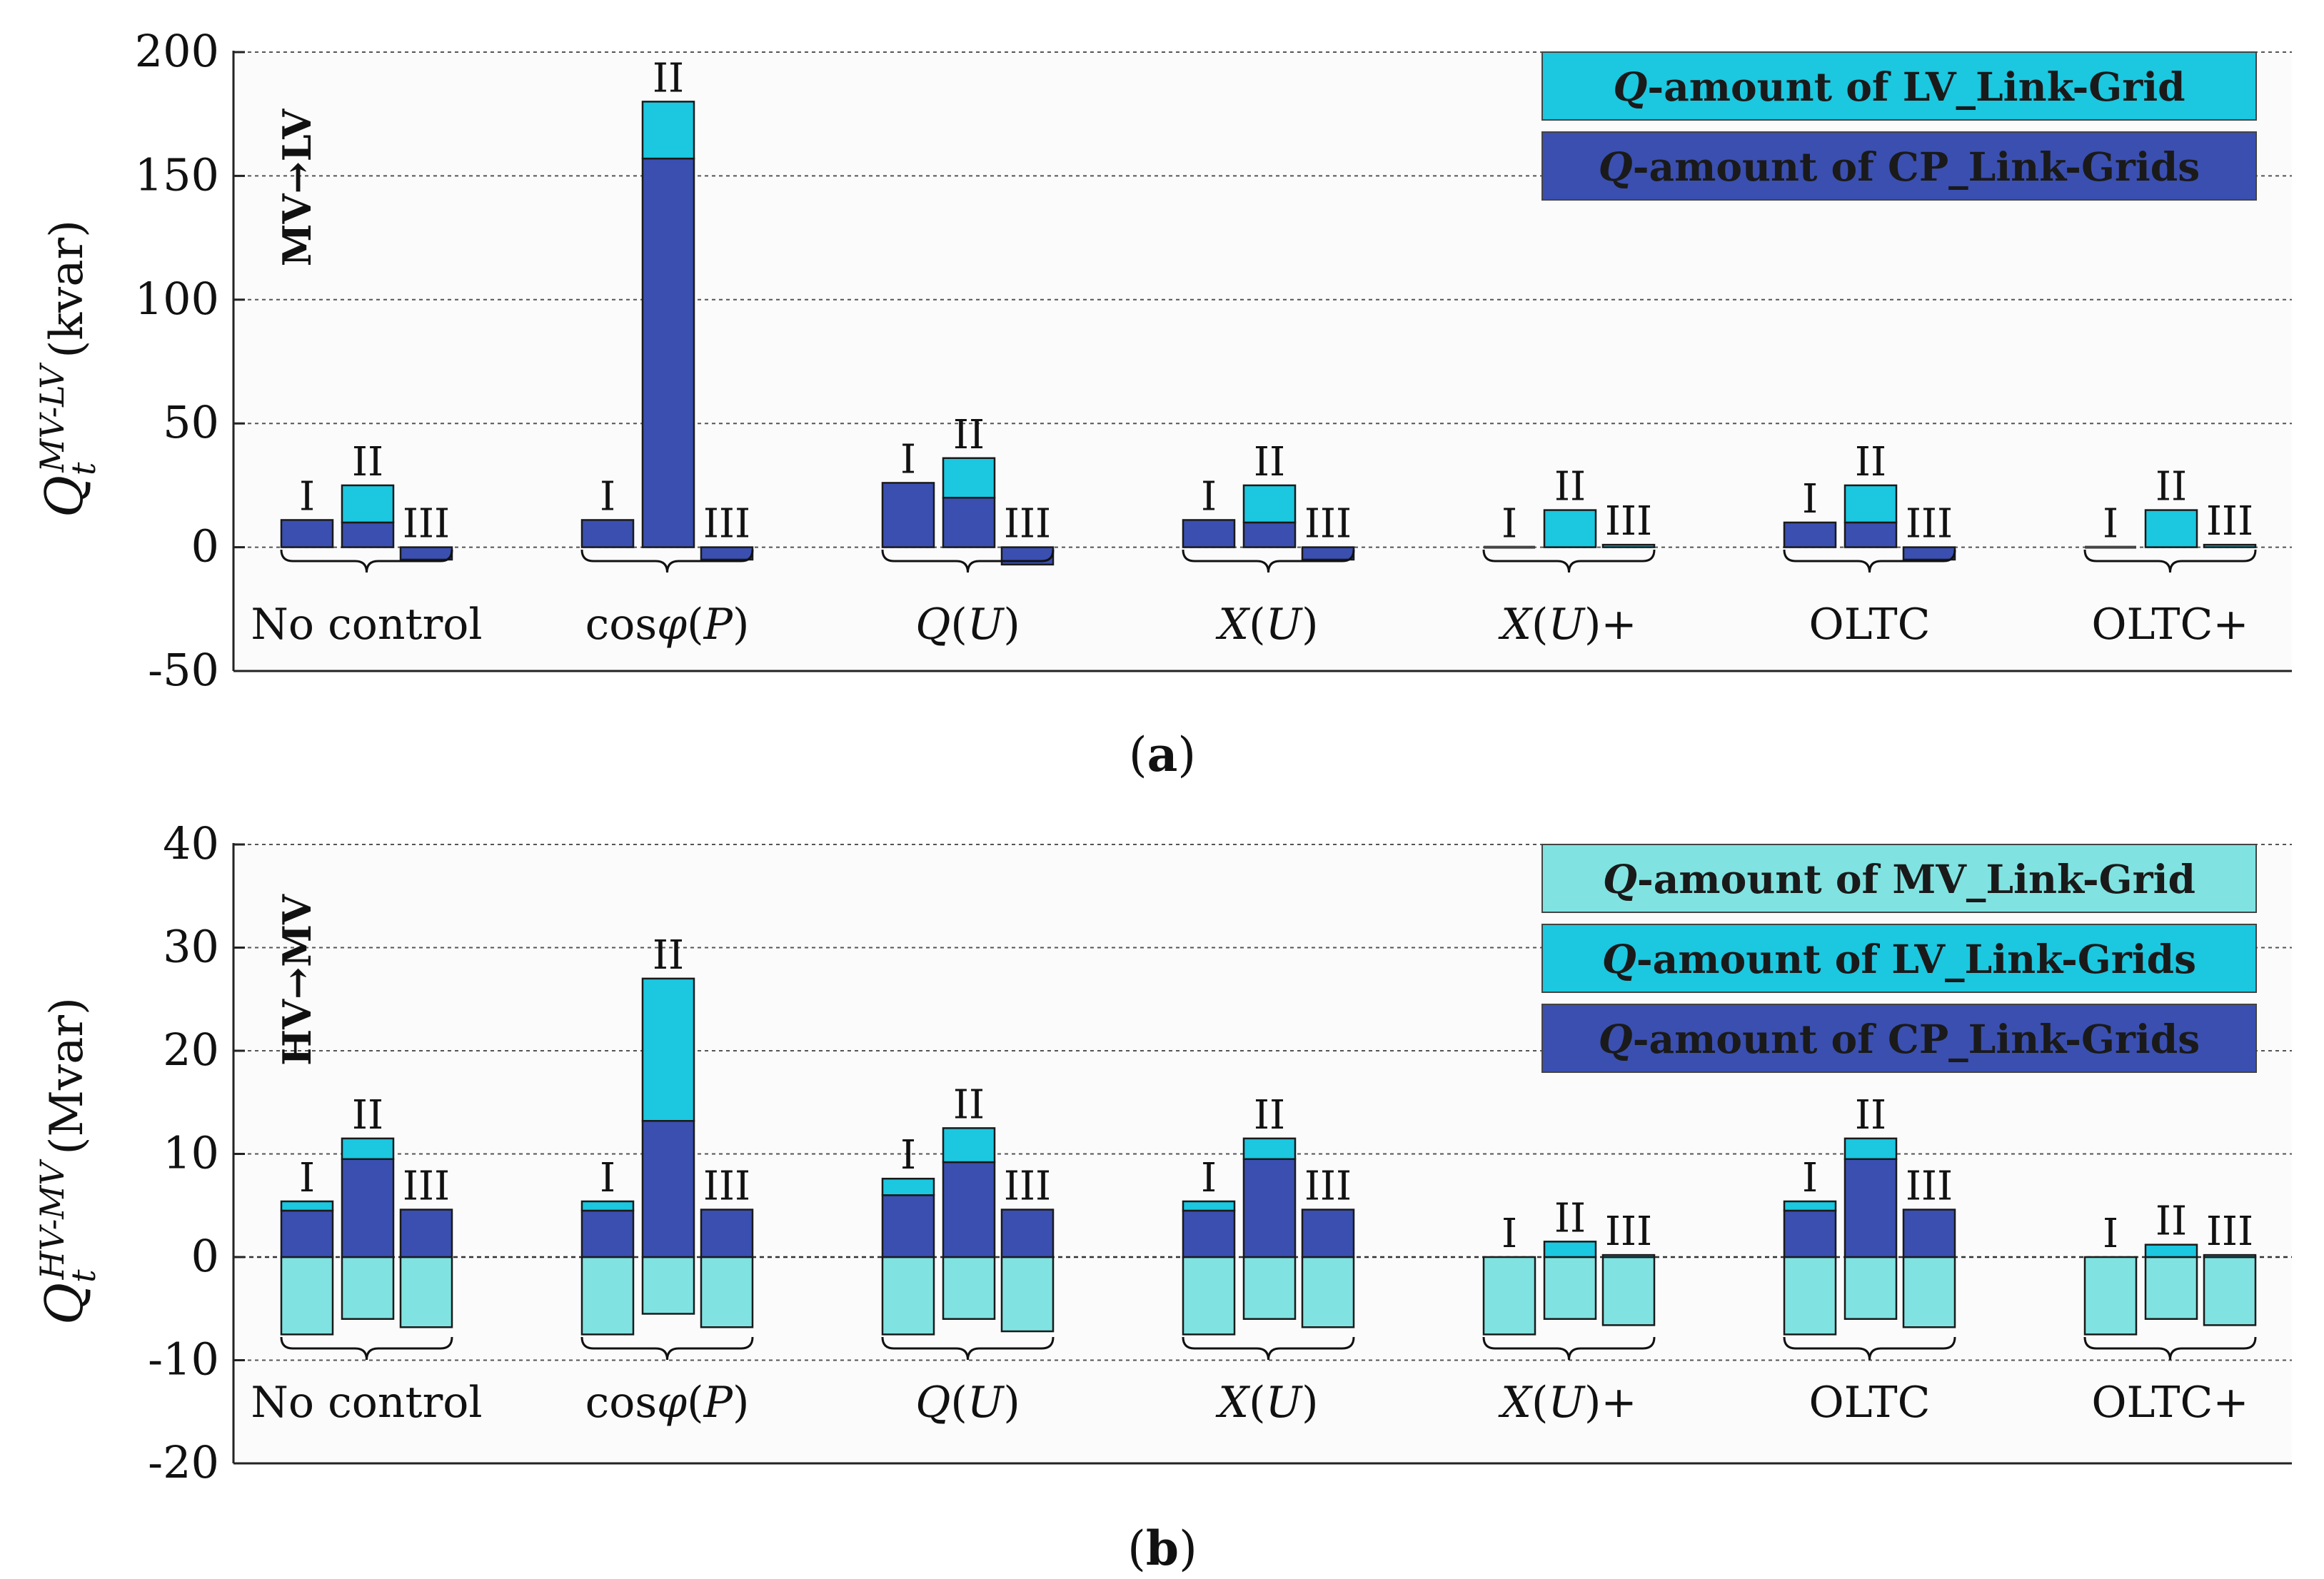  Describe the element at coordinates (191, 1050) in the screenshot. I see `y-tick-label: 20` at that location.